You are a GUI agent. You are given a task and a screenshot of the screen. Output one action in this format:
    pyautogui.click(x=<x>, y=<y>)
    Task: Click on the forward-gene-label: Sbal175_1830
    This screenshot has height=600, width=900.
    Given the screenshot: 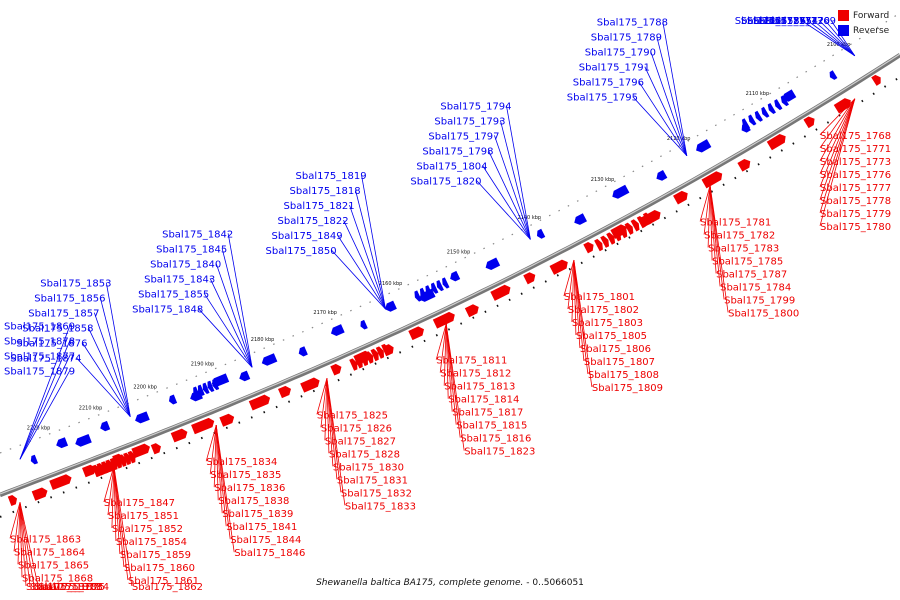 What is the action you would take?
    pyautogui.click(x=368, y=467)
    